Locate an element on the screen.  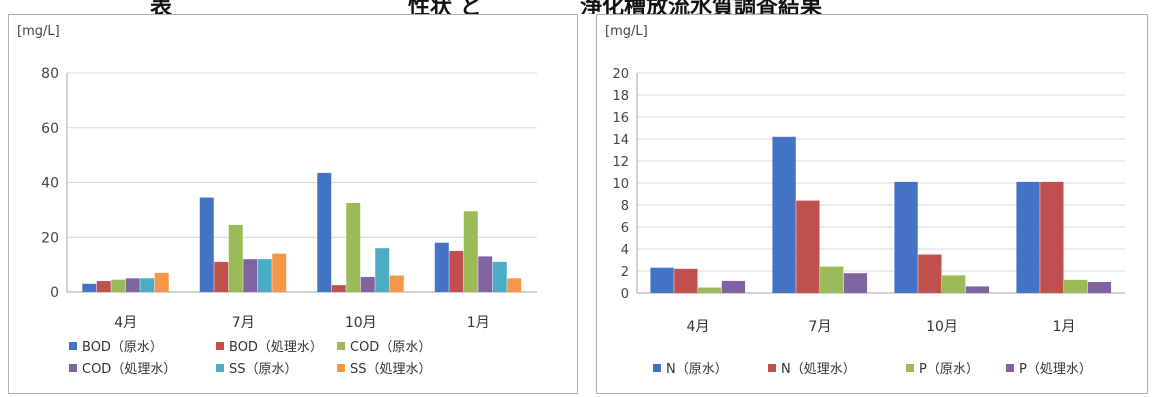
y-tick-label: 4 is located at coordinates (625, 250).